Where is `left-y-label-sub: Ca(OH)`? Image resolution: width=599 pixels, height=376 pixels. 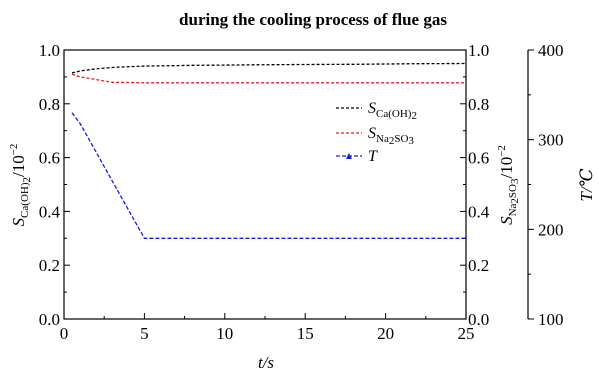 left-y-label-sub: Ca(OH) is located at coordinates (25, 200).